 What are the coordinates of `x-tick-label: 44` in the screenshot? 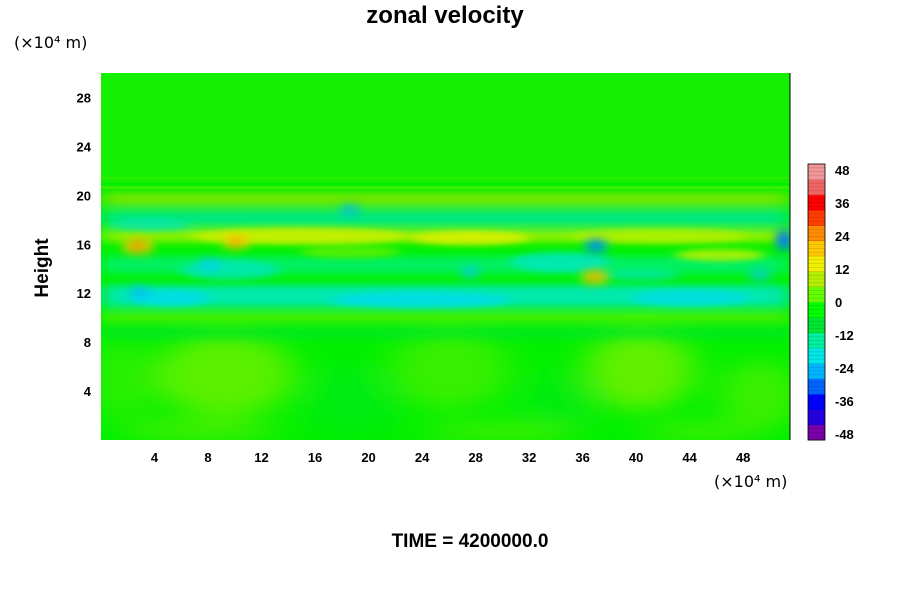 It's located at (689, 457).